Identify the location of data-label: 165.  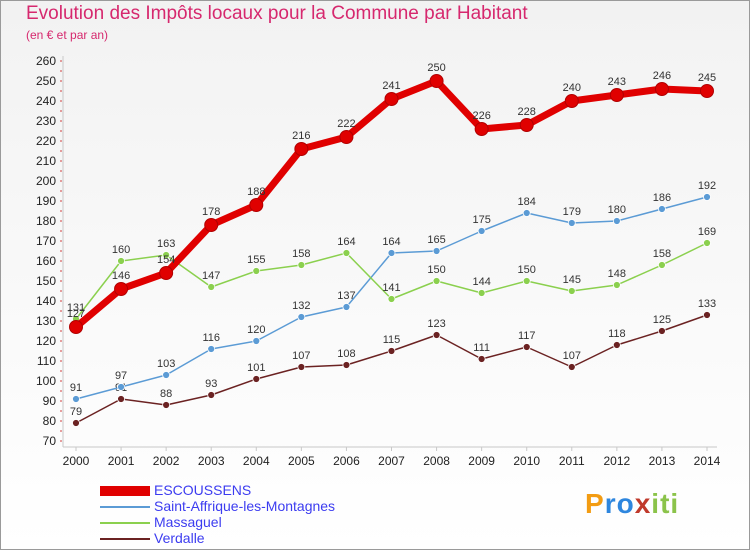
(436, 240).